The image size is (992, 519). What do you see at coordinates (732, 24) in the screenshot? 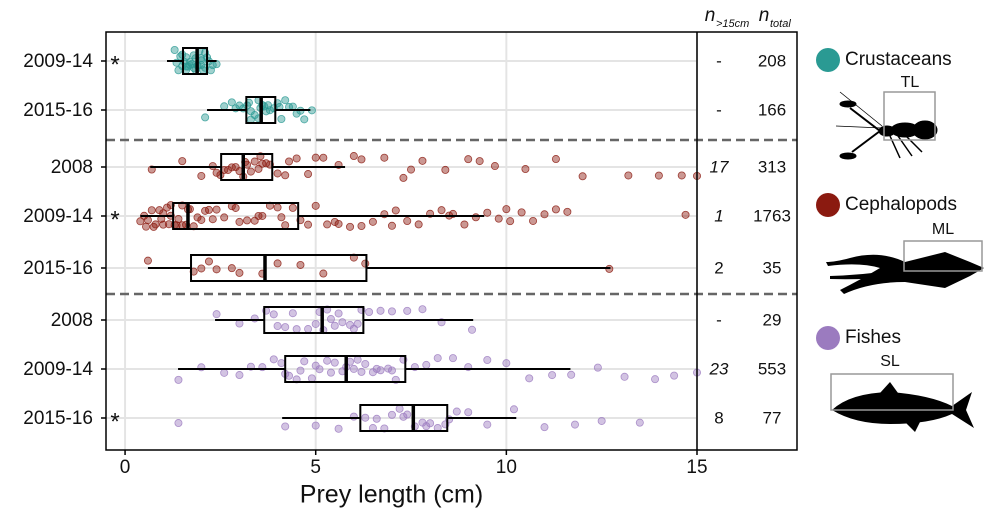
I see `table-header-subscript: >15cm` at bounding box center [732, 24].